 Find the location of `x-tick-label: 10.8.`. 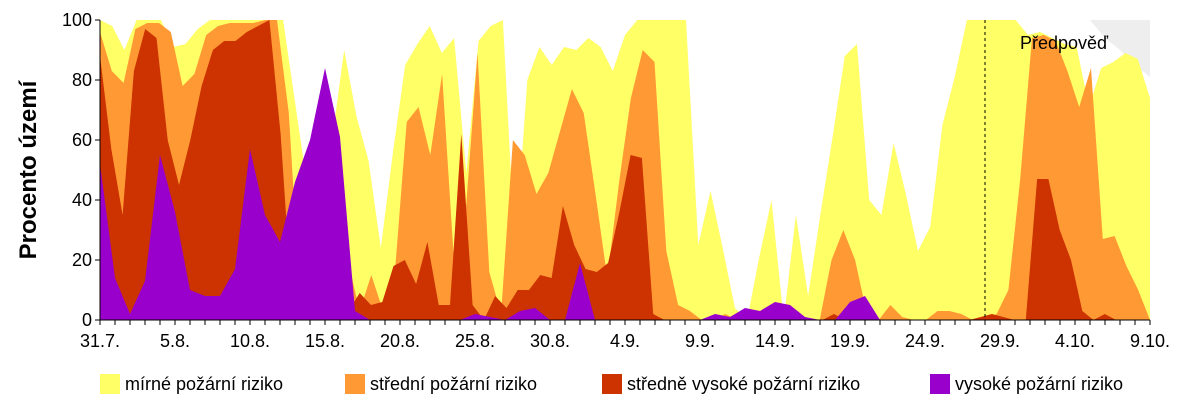

x-tick-label: 10.8. is located at coordinates (250, 341).